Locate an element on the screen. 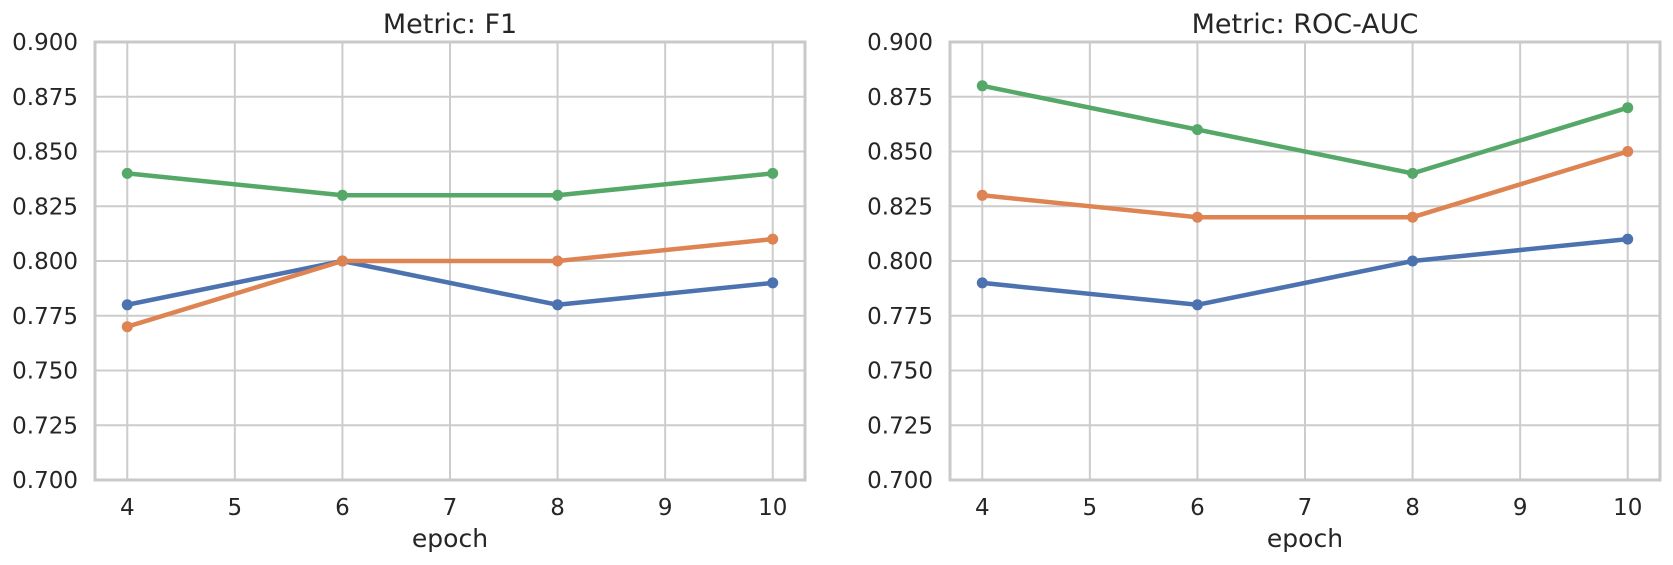 This screenshot has width=1673, height=565. plot-title: Metric: ROC-AUC is located at coordinates (1305, 24).